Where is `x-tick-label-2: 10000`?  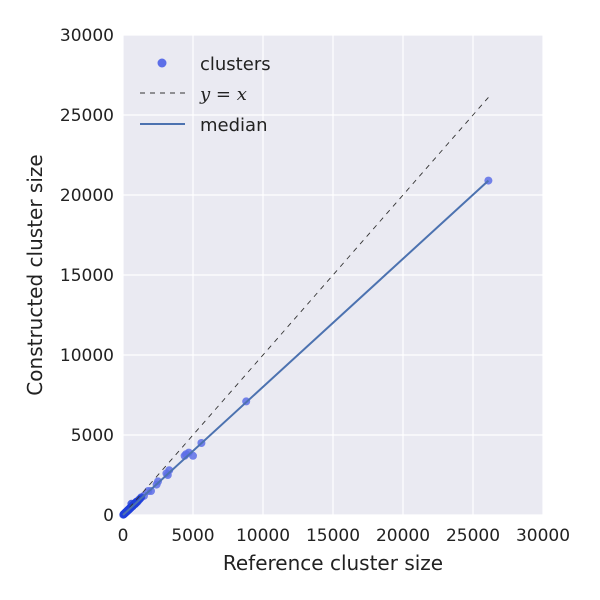 x-tick-label-2: 10000 is located at coordinates (263, 536).